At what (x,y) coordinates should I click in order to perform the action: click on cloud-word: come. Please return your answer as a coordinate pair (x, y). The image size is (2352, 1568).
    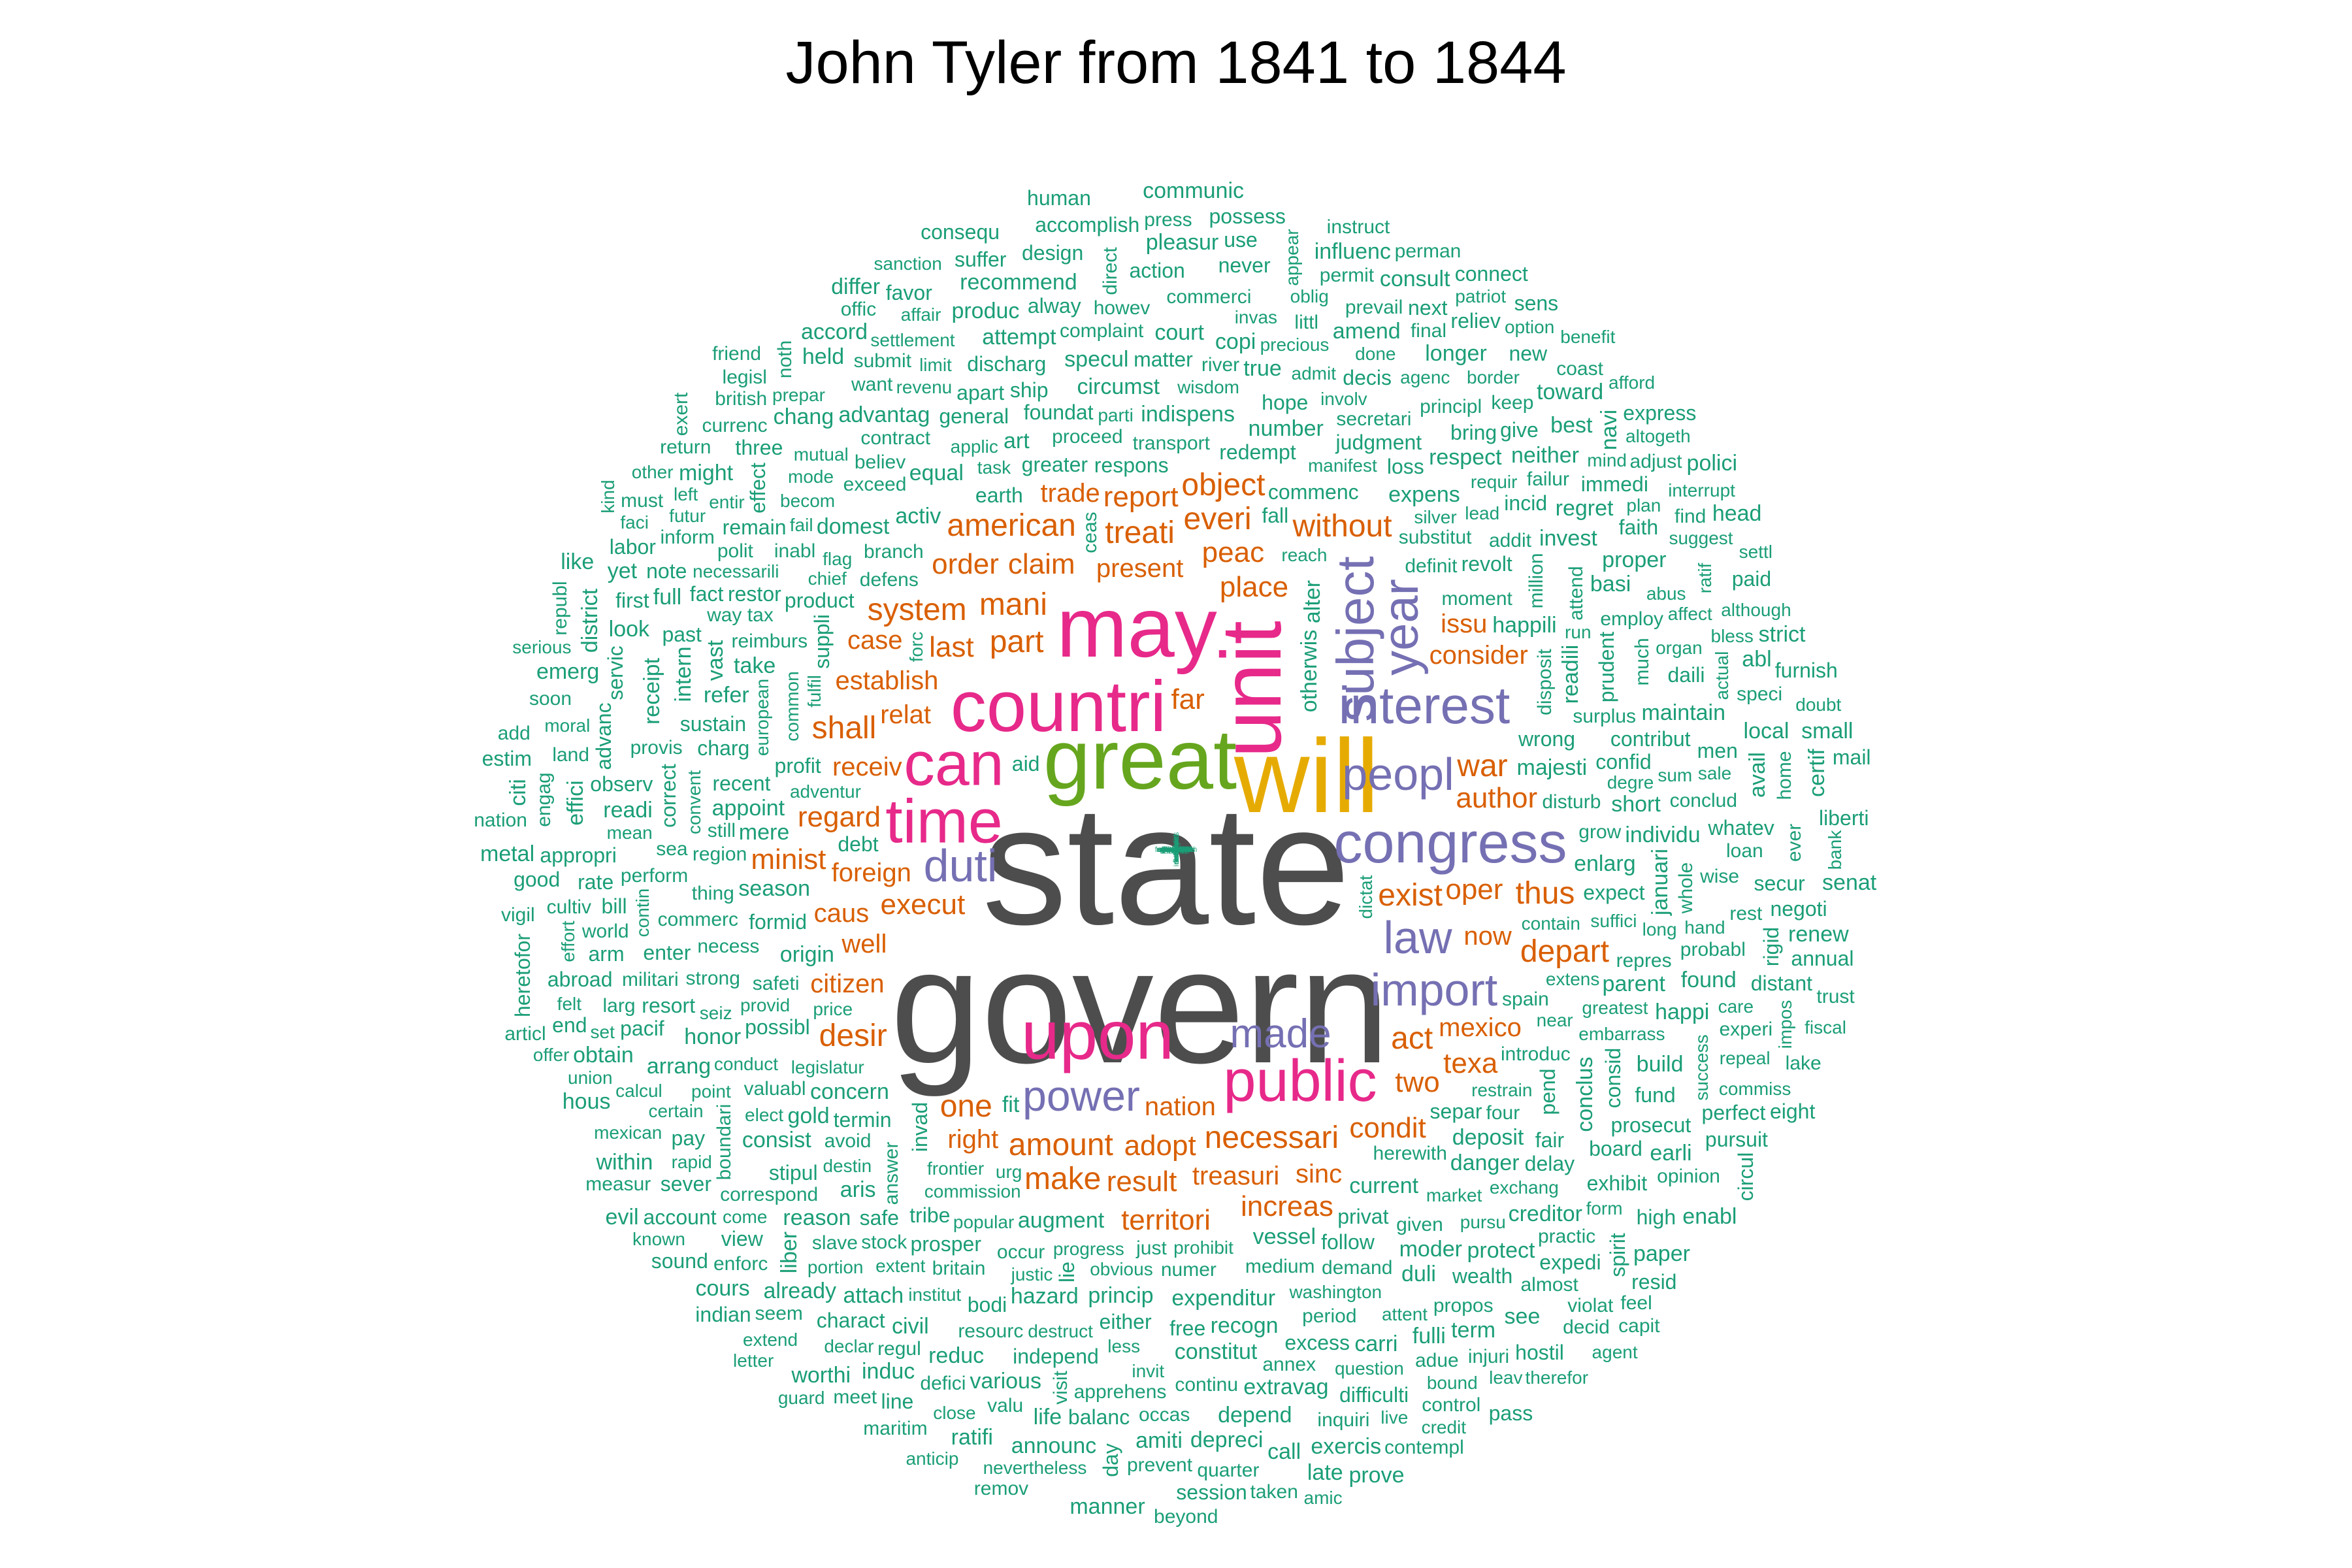
    Looking at the image, I should click on (745, 1216).